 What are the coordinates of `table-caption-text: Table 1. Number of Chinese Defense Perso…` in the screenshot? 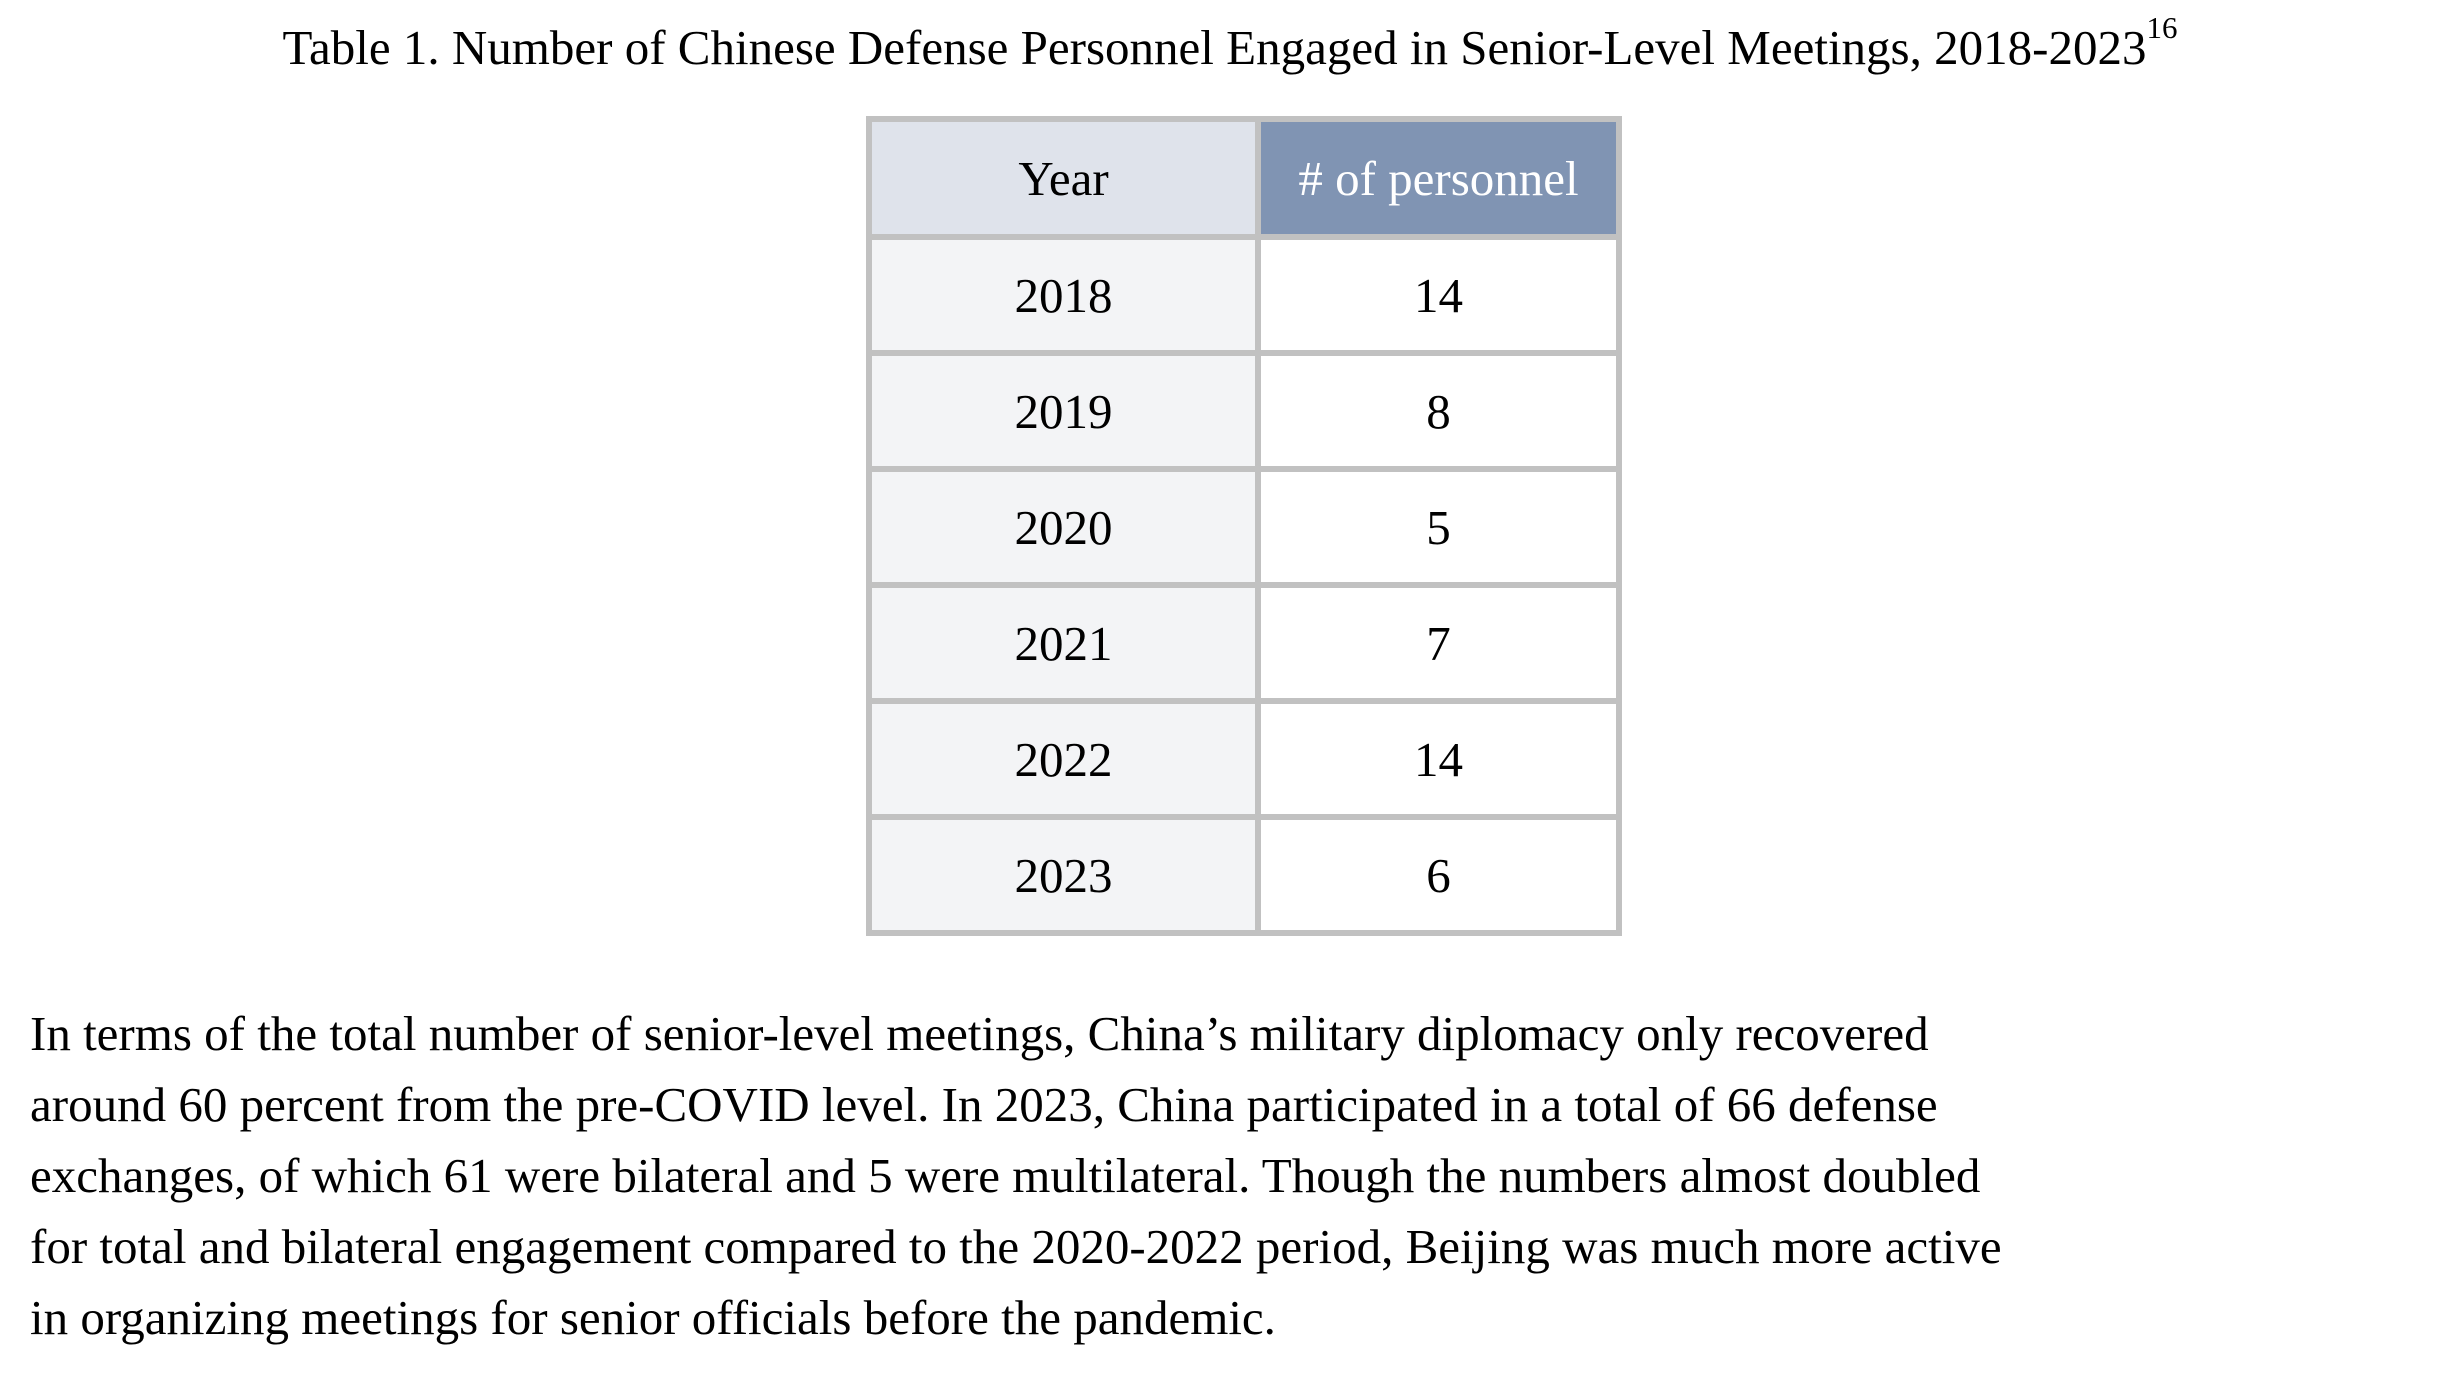 It's located at (1214, 47).